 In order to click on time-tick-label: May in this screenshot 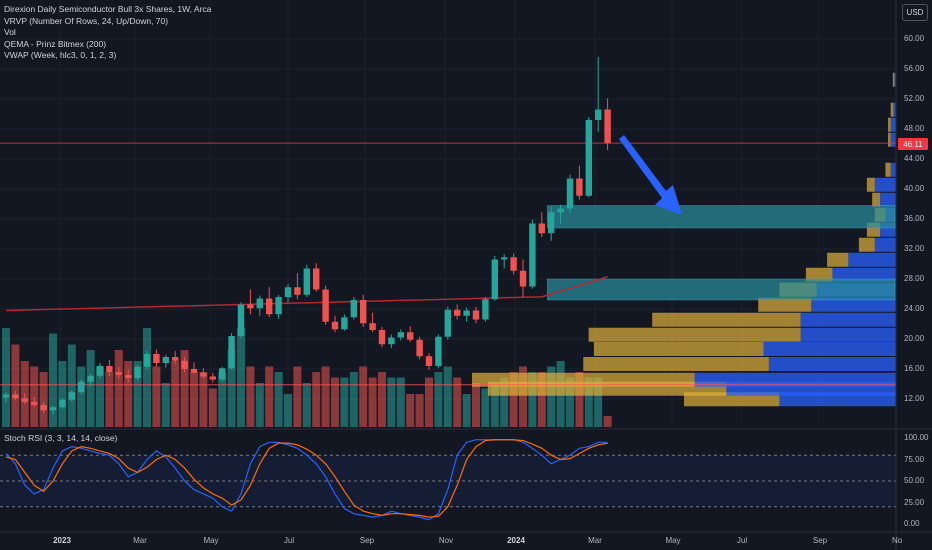, I will do `click(211, 540)`.